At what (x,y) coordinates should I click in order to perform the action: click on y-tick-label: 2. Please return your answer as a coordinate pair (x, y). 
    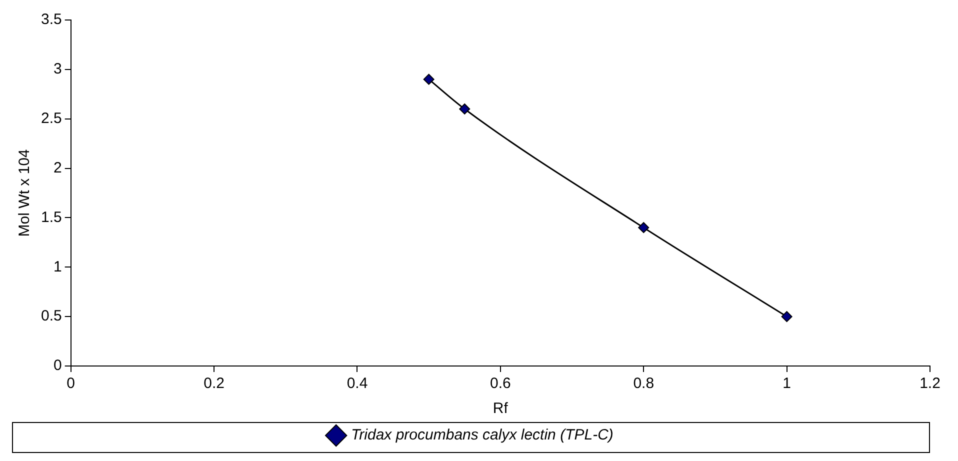
    Looking at the image, I should click on (58, 167).